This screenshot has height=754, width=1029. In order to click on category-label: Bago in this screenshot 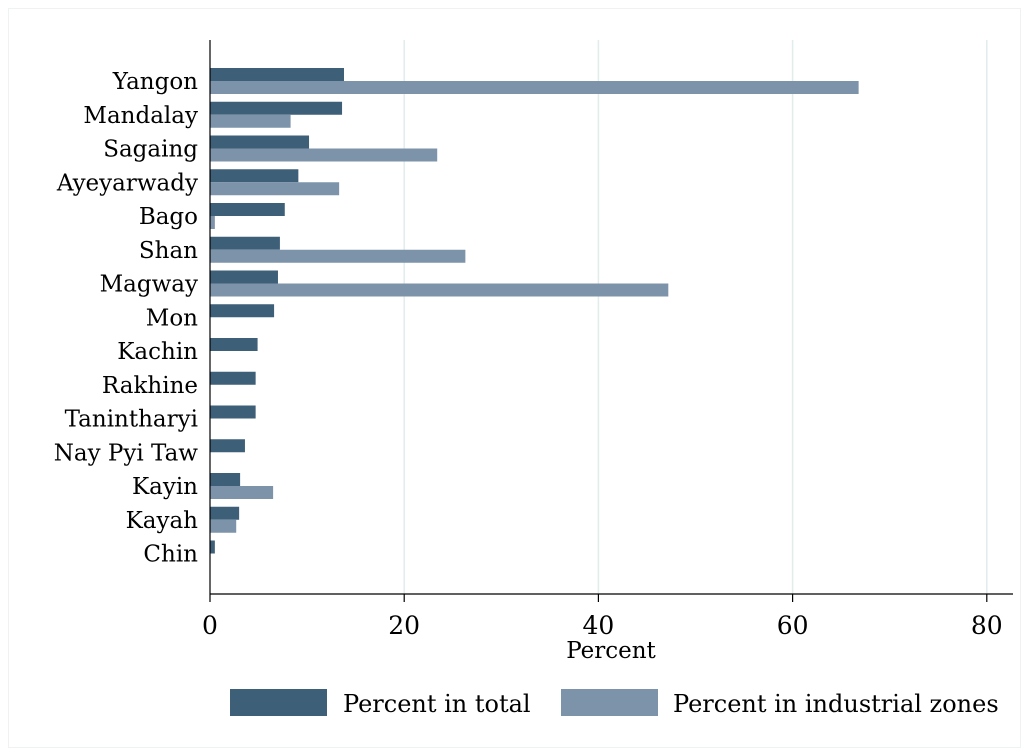, I will do `click(168, 217)`.